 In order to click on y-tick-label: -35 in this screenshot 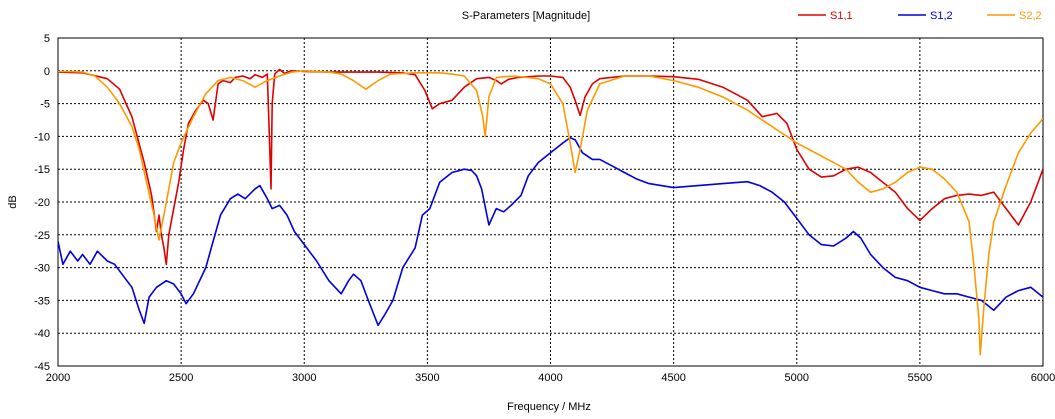, I will do `click(42, 301)`.